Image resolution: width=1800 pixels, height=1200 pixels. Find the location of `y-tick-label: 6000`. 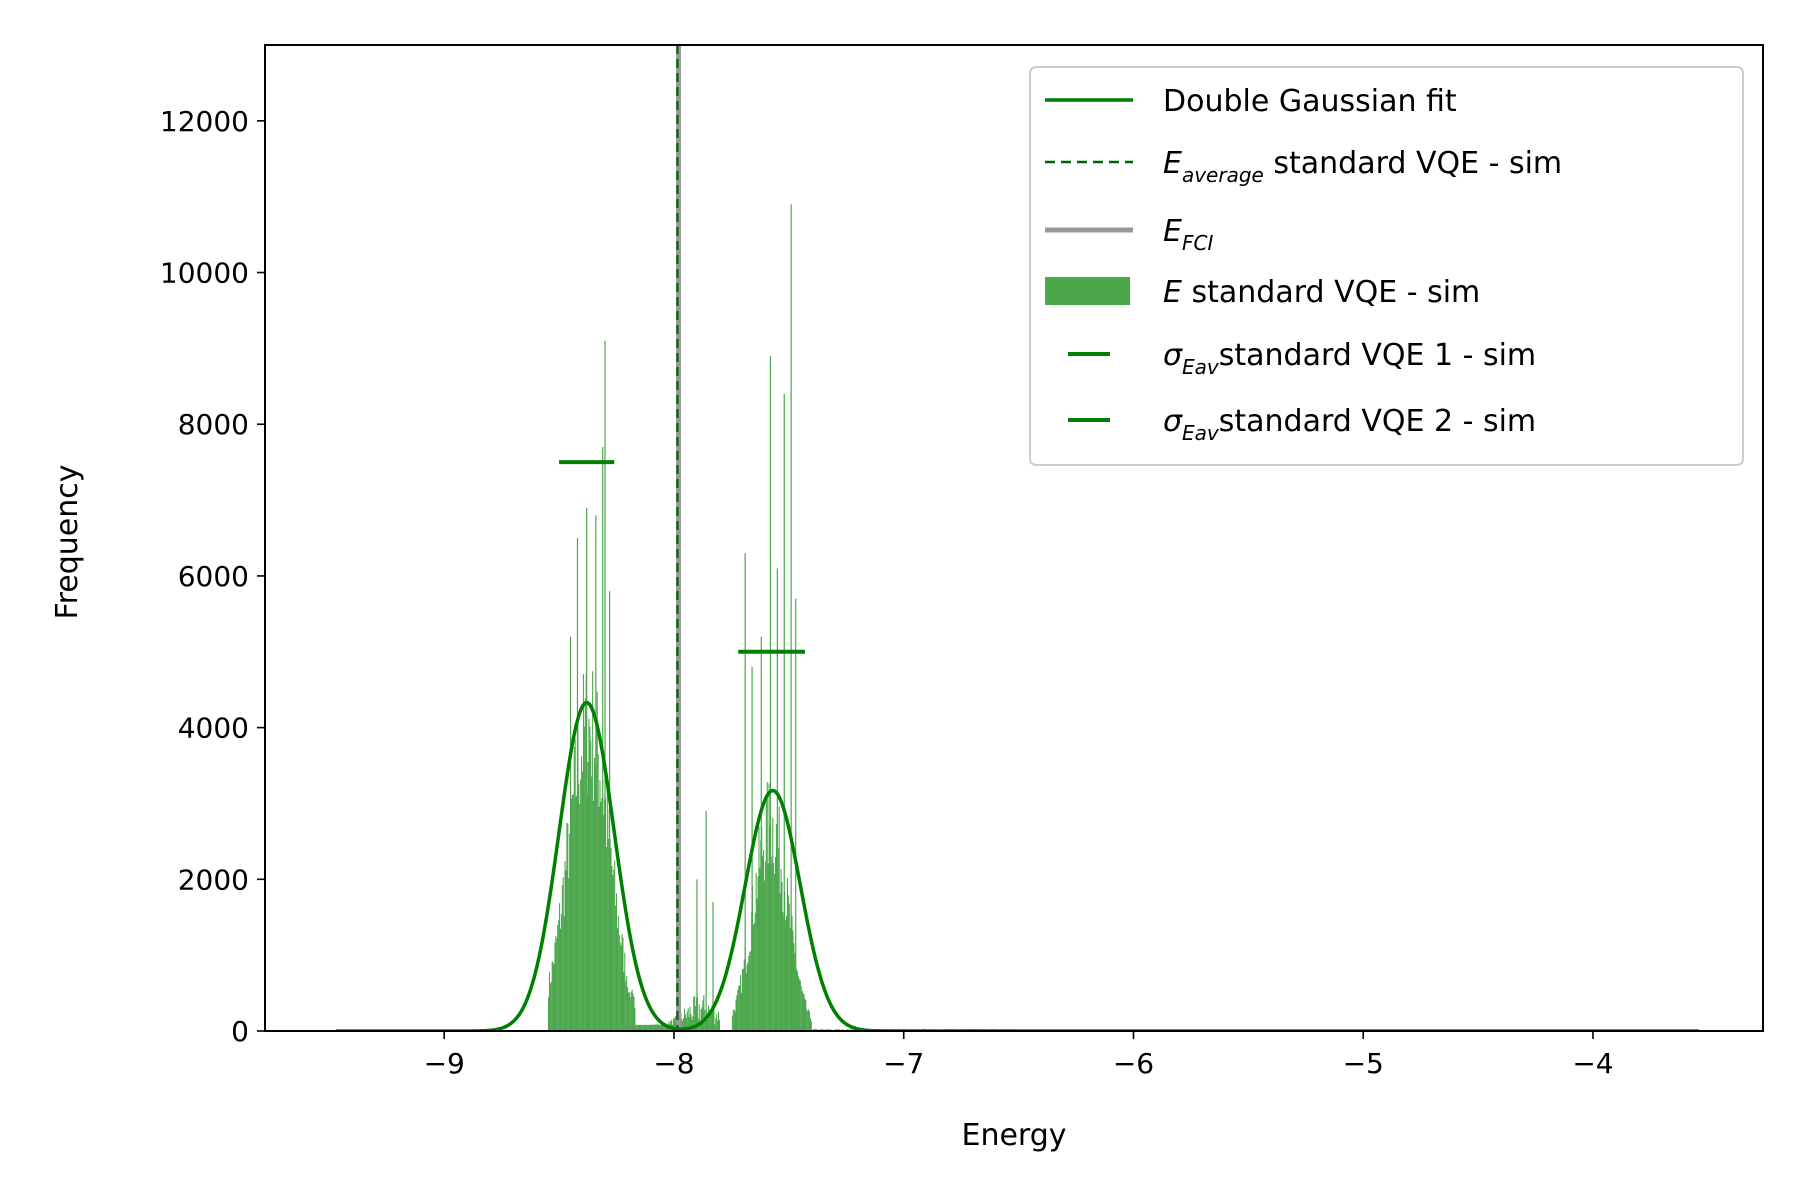

y-tick-label: 6000 is located at coordinates (213, 576).